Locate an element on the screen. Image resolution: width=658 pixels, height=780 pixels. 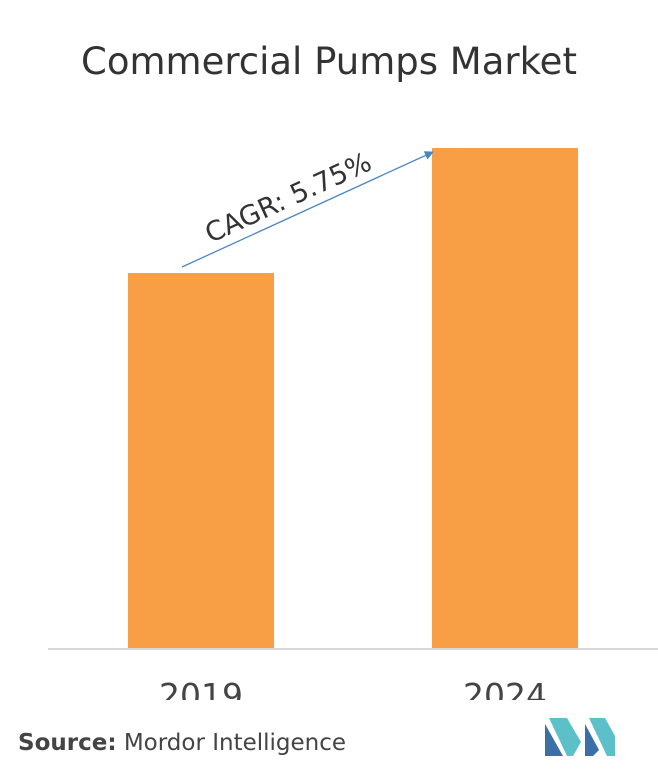
chart-title: Commercial Pumps Market is located at coordinates (329, 61).